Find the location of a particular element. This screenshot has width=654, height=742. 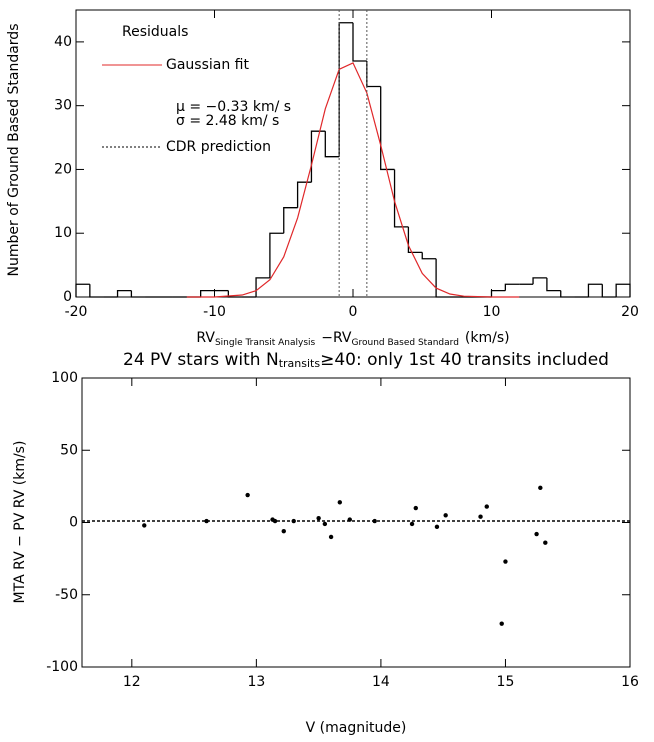

x-label-part: Ground Based Standard is located at coordinates (405, 343).